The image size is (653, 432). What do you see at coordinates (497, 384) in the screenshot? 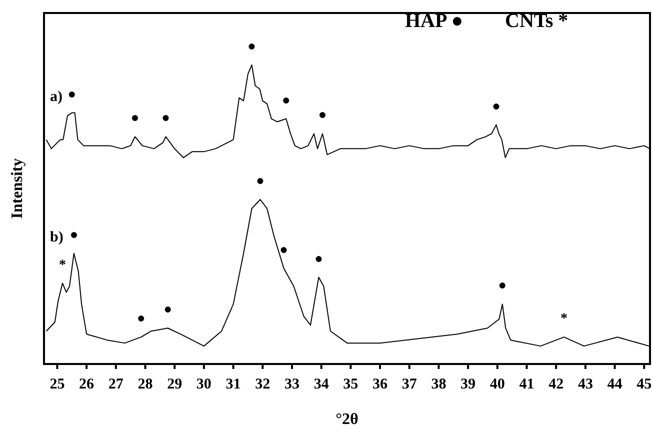
I see `x-tick-label: 40` at bounding box center [497, 384].